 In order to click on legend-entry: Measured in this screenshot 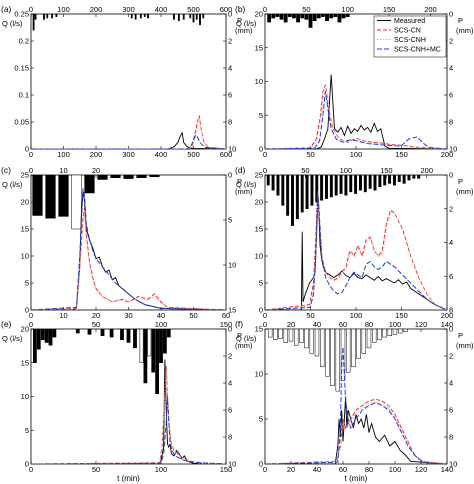, I will do `click(409, 21)`.